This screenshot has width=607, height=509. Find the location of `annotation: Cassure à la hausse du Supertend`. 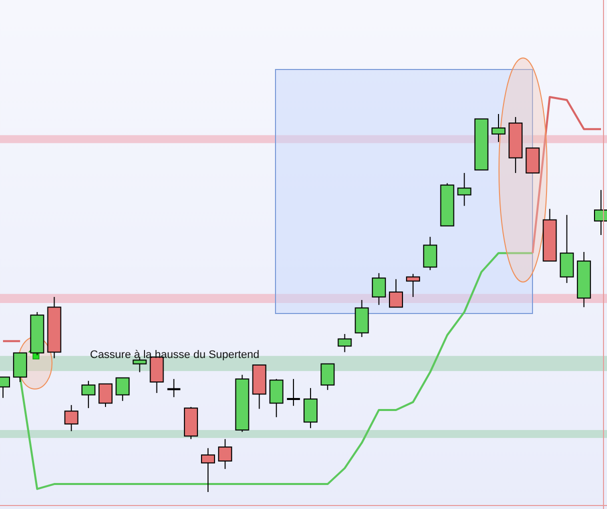

annotation: Cassure à la hausse du Supertend is located at coordinates (175, 355).